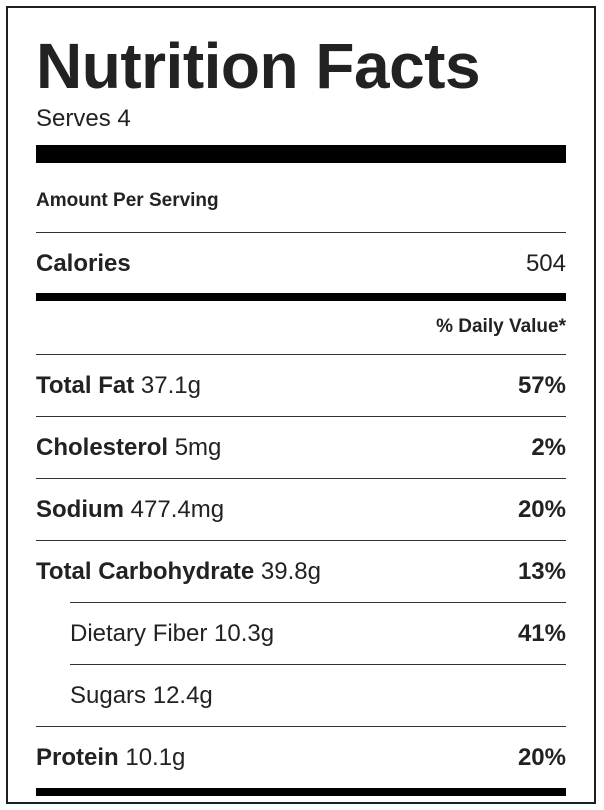  I want to click on nutrient-daily-value: 2%, so click(548, 447).